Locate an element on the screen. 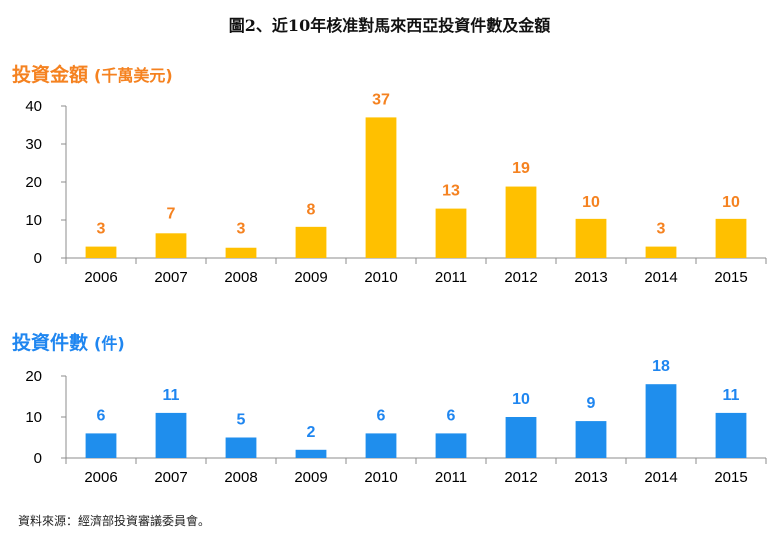 This screenshot has width=779, height=540. amount-chart-heading: 投資金額 (千萬美元) is located at coordinates (92, 73).